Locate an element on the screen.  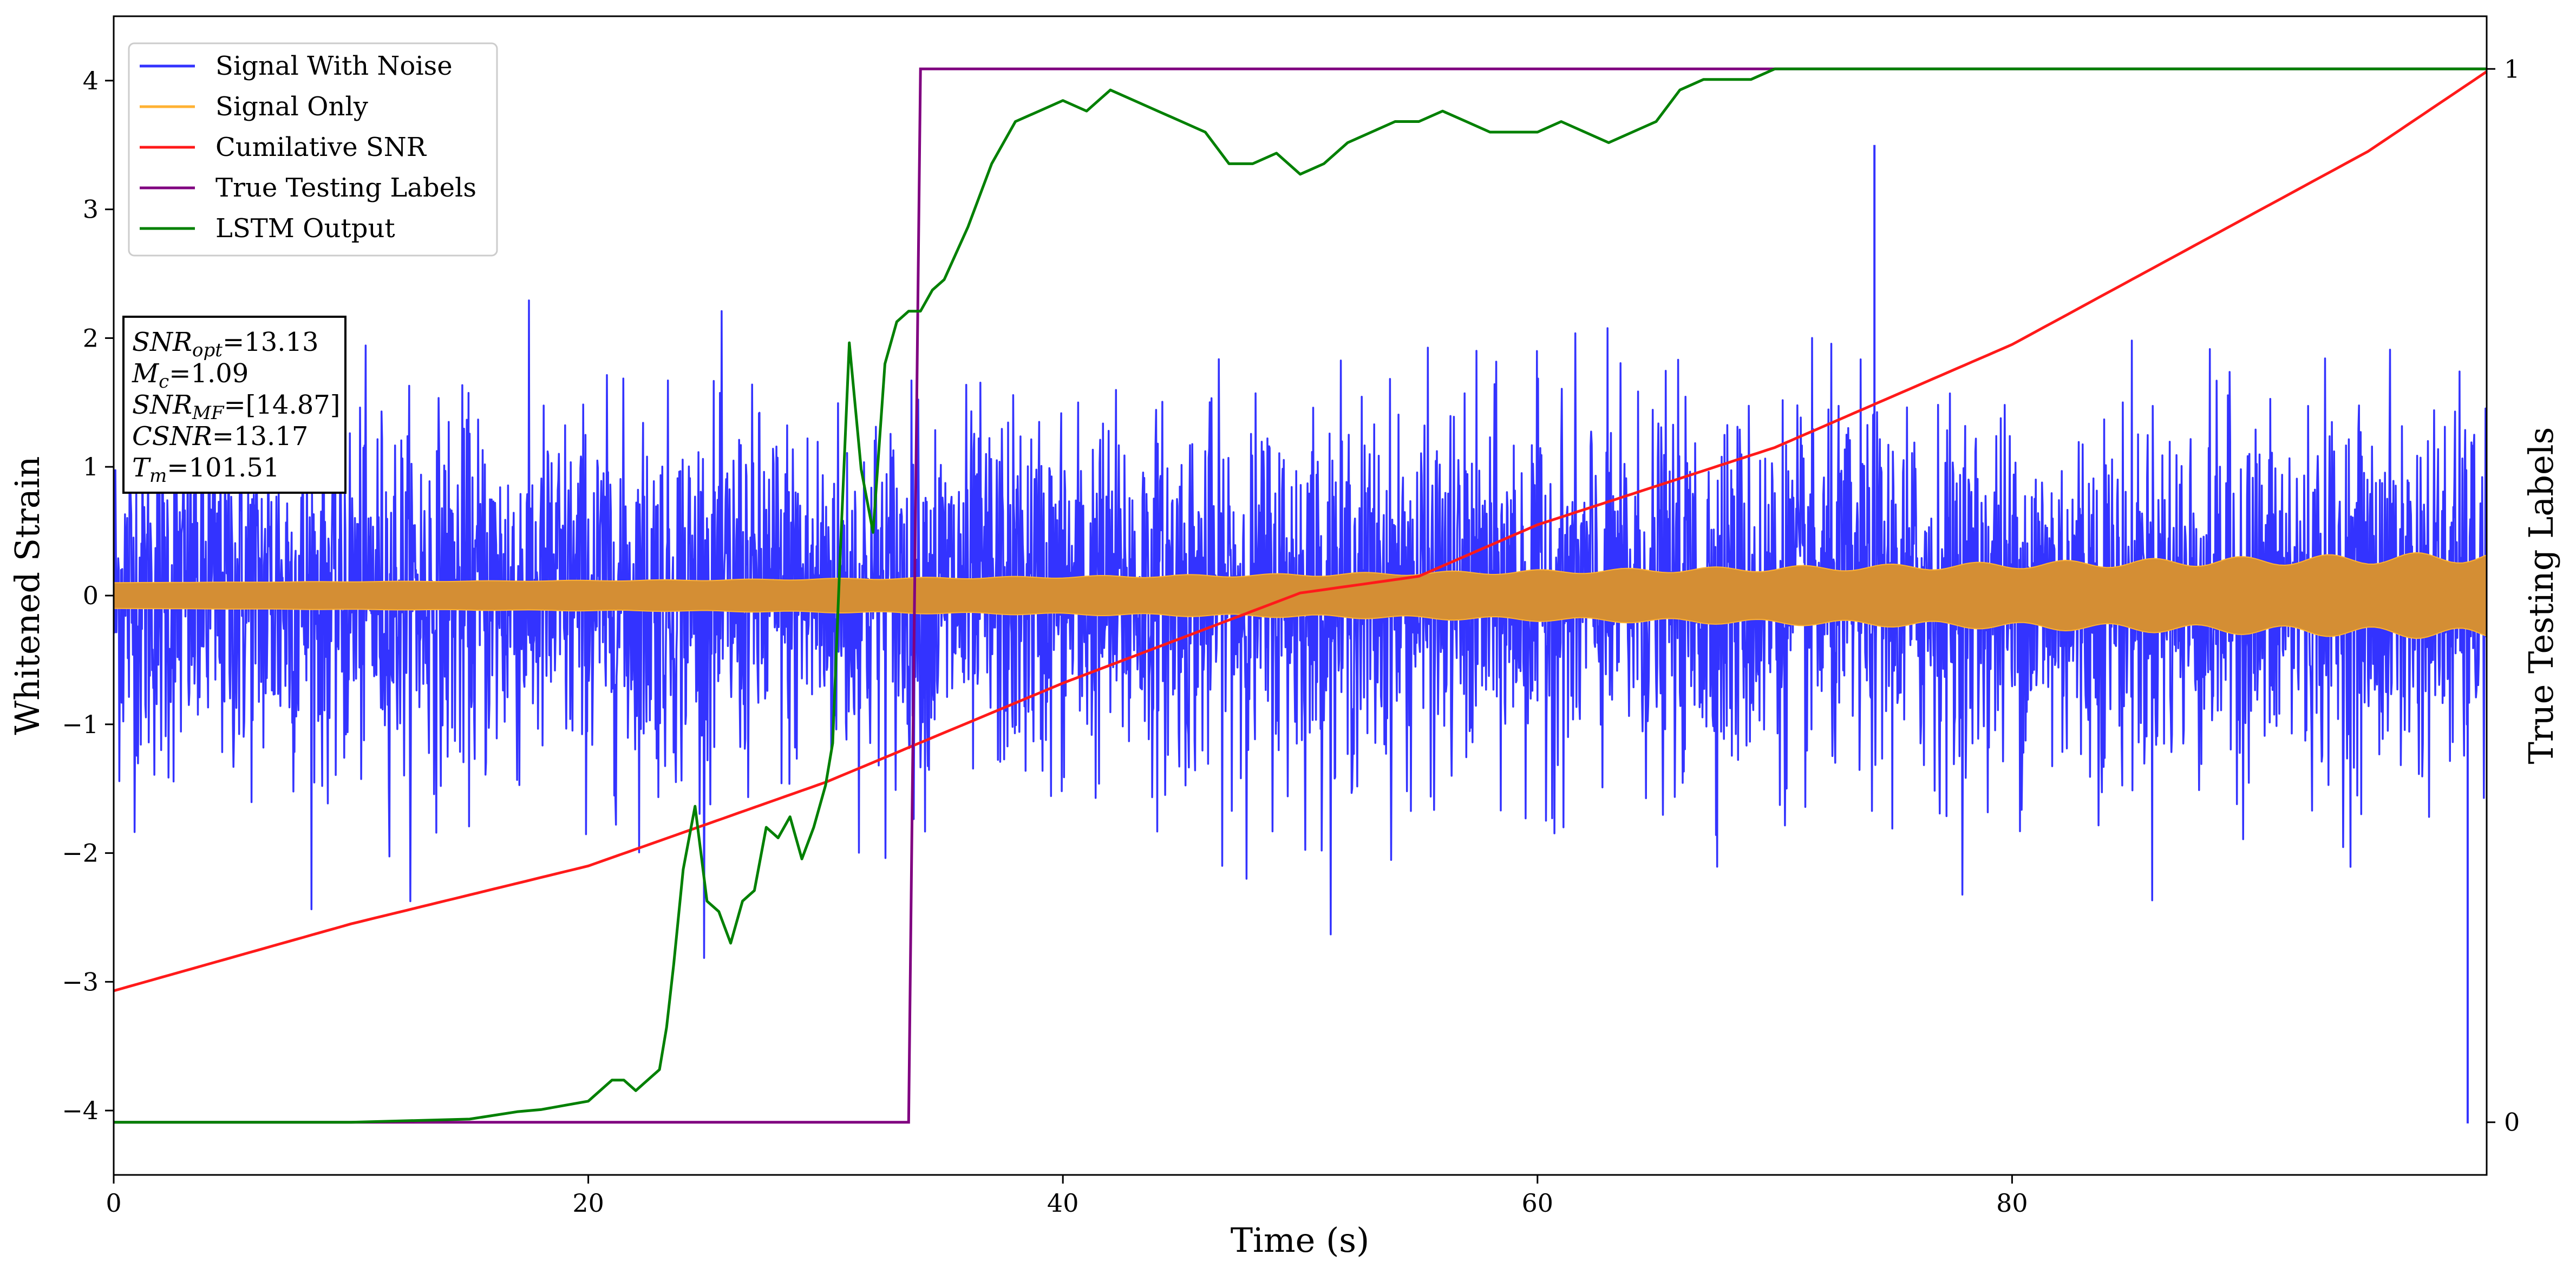
x-axis-label: Time (s) is located at coordinates (1301, 1240).